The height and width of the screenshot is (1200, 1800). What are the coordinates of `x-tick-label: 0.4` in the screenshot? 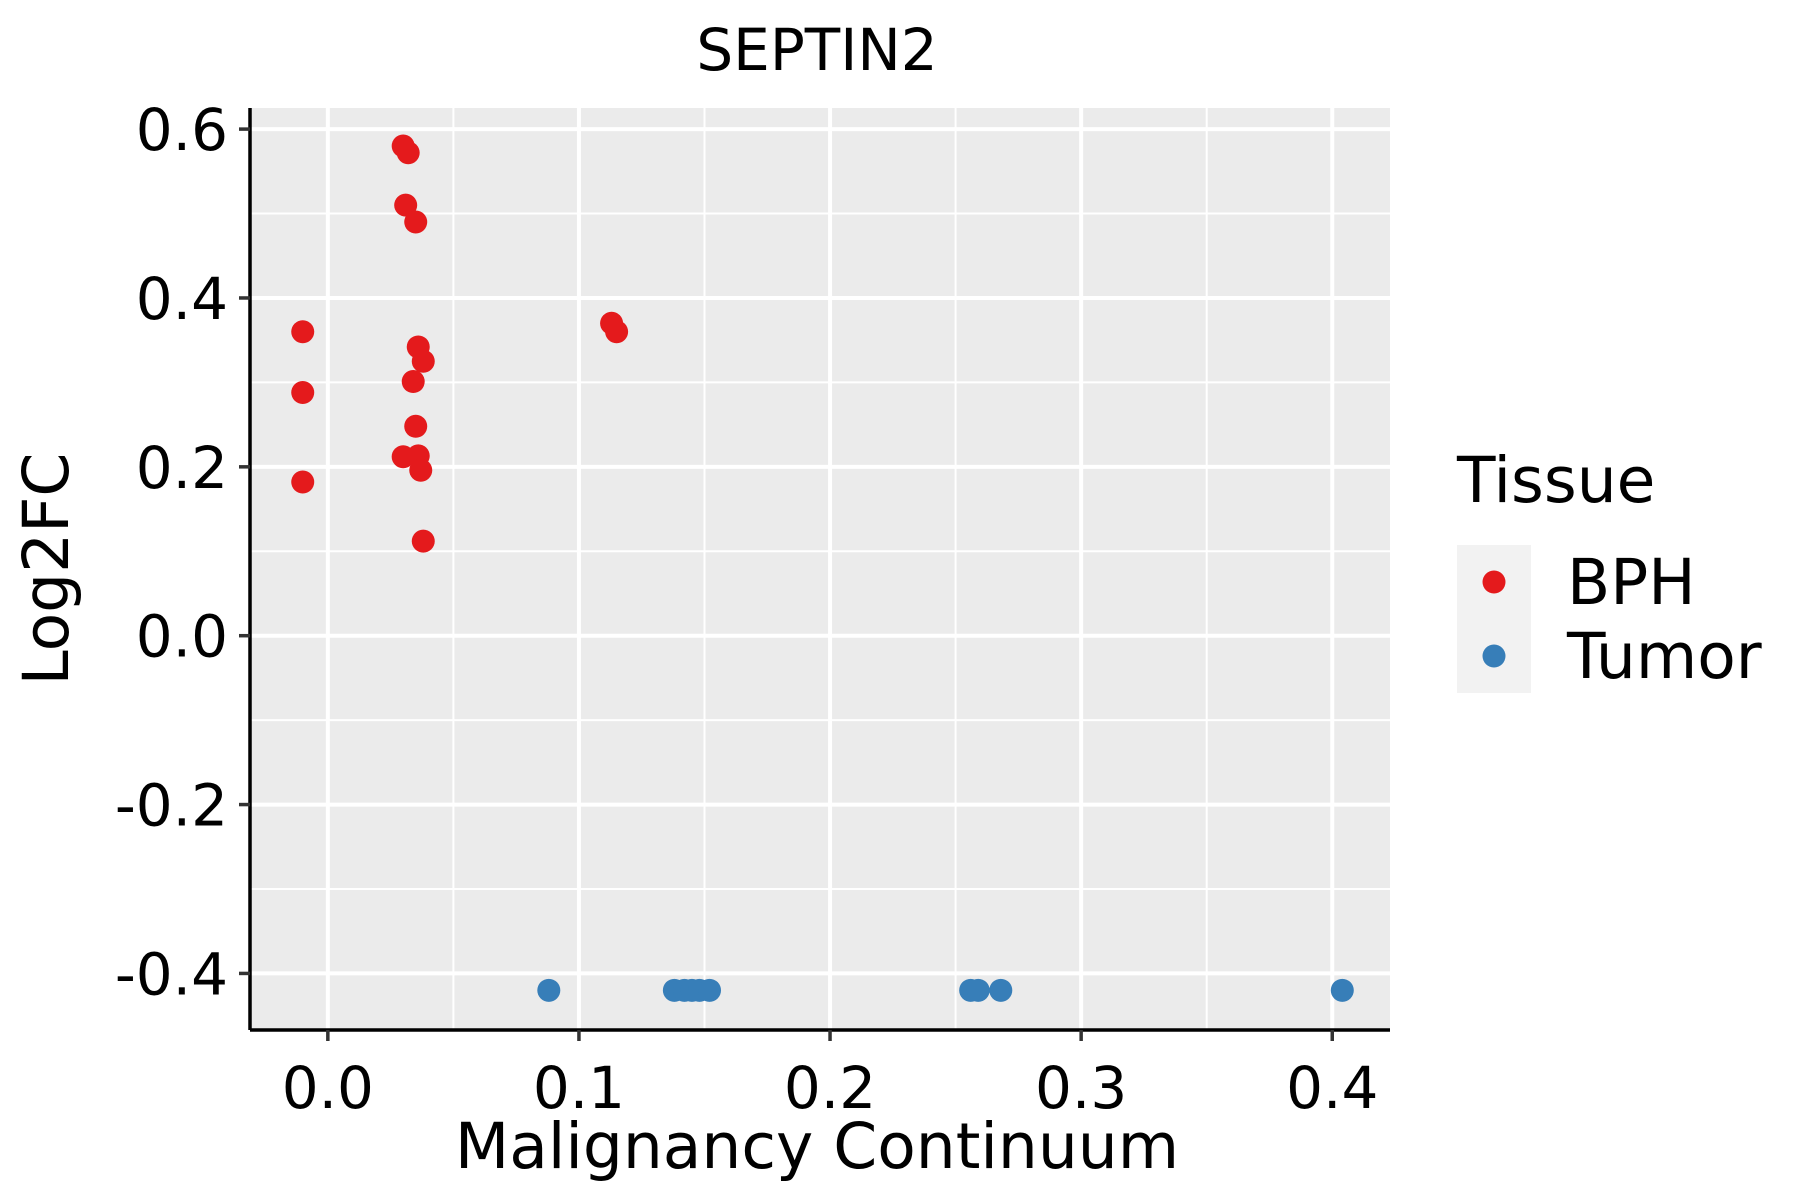 It's located at (1332, 1088).